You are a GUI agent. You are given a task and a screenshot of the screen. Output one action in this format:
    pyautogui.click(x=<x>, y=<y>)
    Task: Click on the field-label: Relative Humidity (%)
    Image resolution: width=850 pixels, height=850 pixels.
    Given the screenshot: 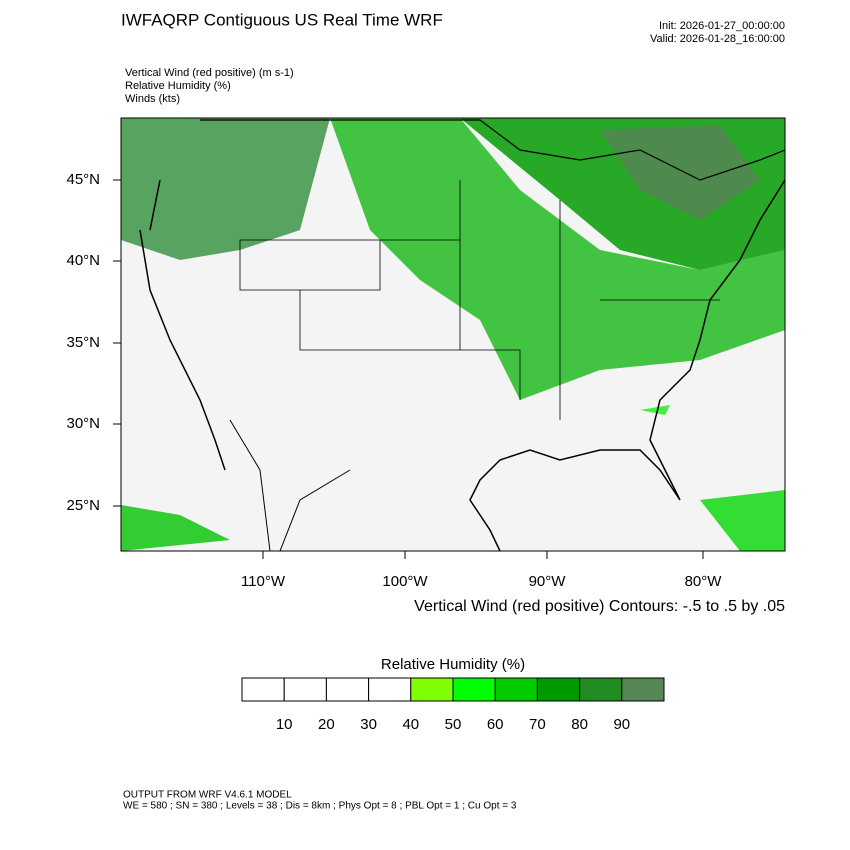 What is the action you would take?
    pyautogui.click(x=178, y=86)
    